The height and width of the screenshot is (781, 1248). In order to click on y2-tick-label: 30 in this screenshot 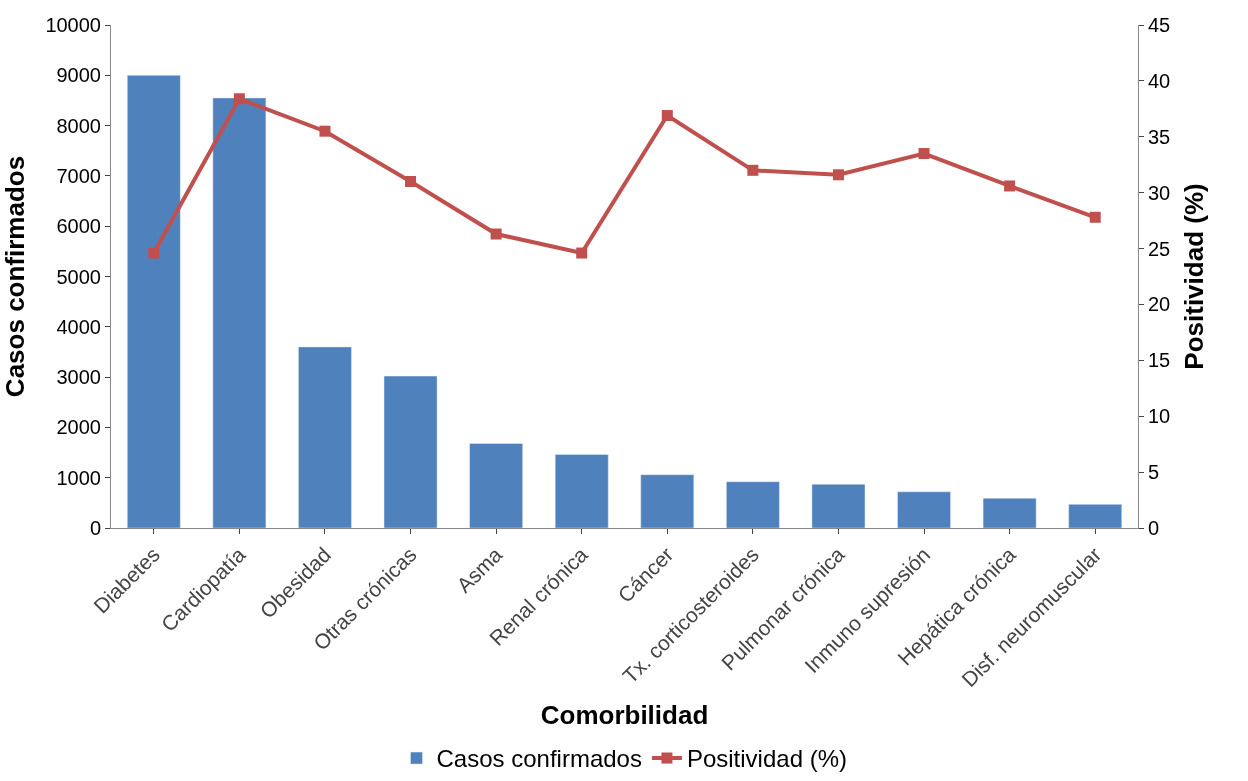, I will do `click(1159, 192)`.